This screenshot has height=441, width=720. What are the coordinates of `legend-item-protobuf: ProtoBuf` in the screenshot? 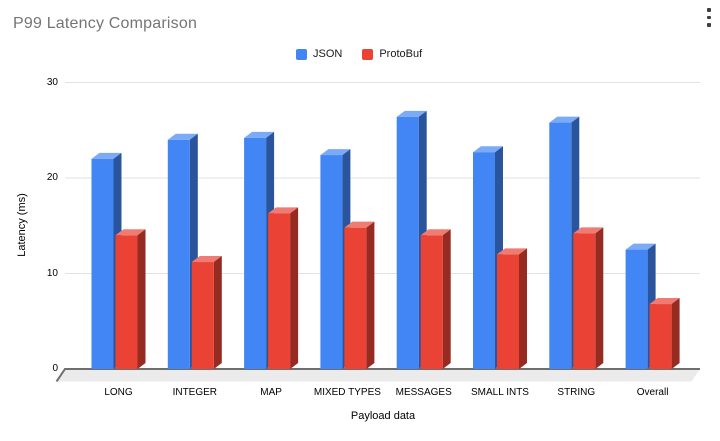 It's located at (392, 54).